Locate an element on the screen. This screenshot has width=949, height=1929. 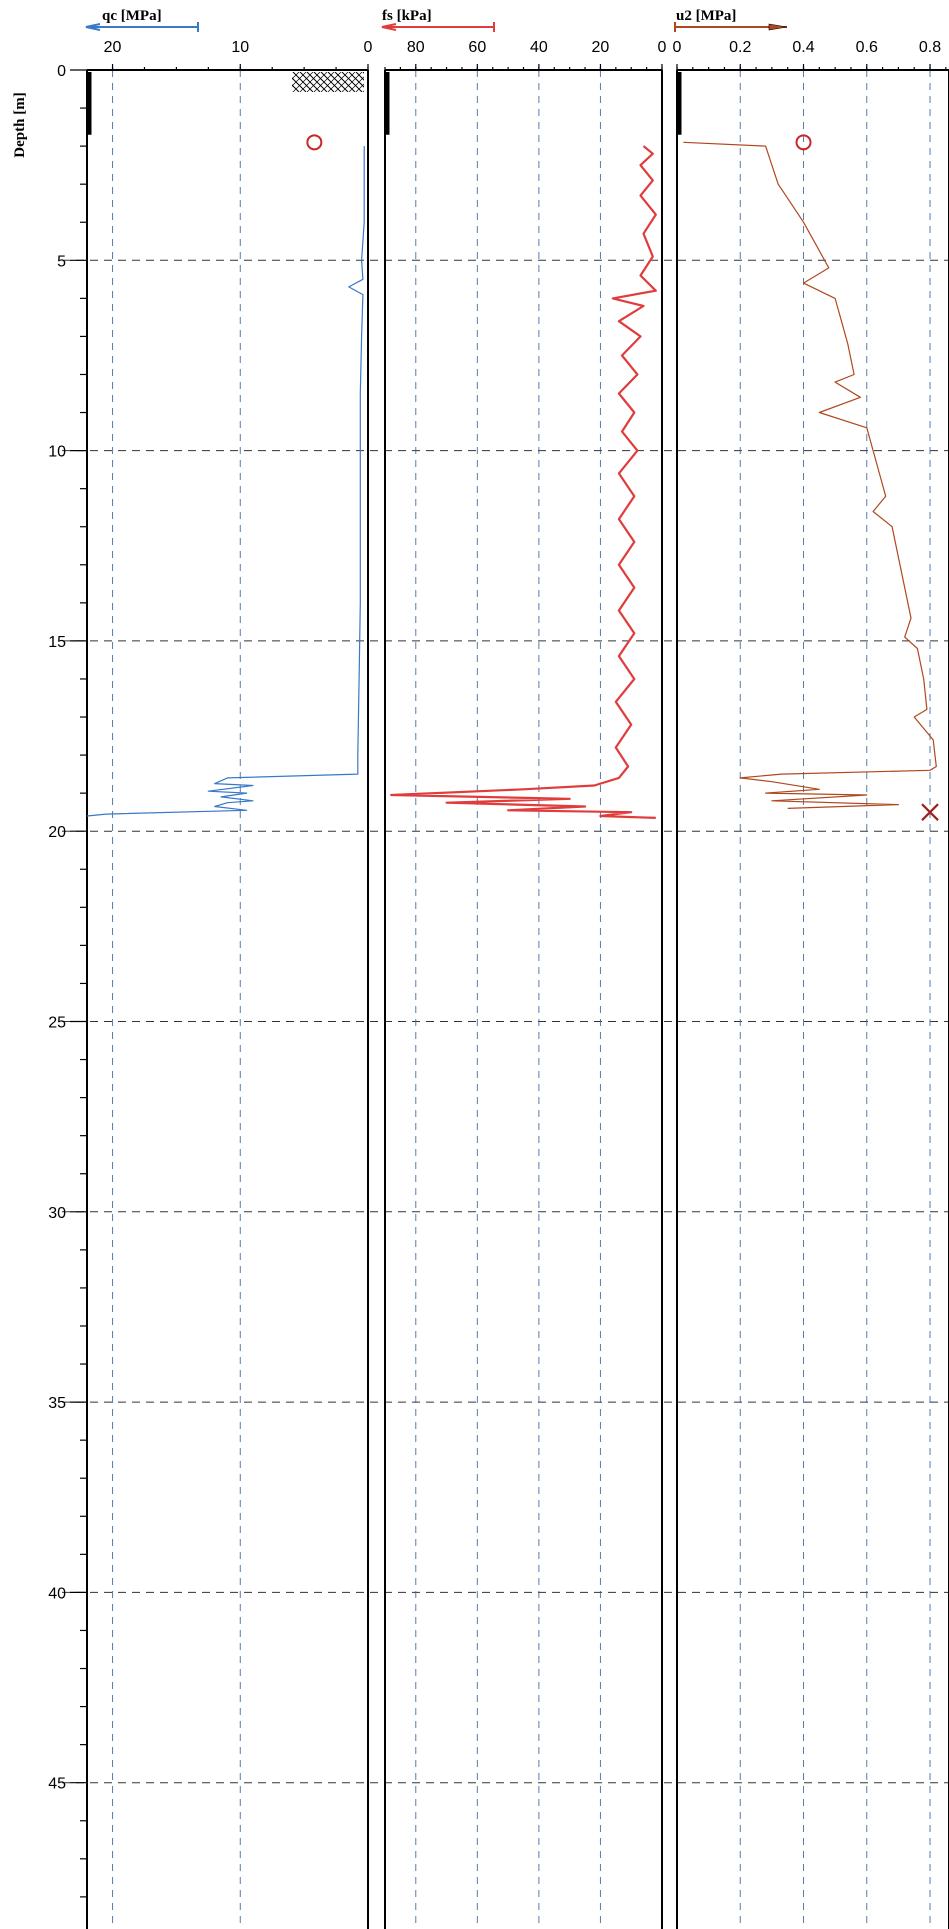
depth-tick-label: 35 is located at coordinates (57, 1403).